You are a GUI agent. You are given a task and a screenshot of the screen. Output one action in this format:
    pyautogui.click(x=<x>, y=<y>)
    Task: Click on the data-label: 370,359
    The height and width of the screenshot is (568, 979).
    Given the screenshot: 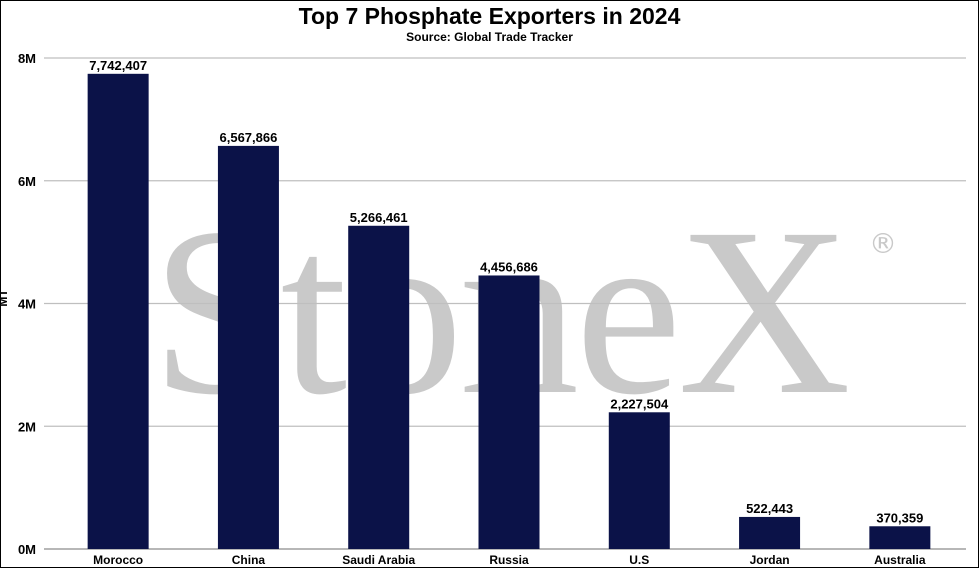 What is the action you would take?
    pyautogui.click(x=899, y=517)
    